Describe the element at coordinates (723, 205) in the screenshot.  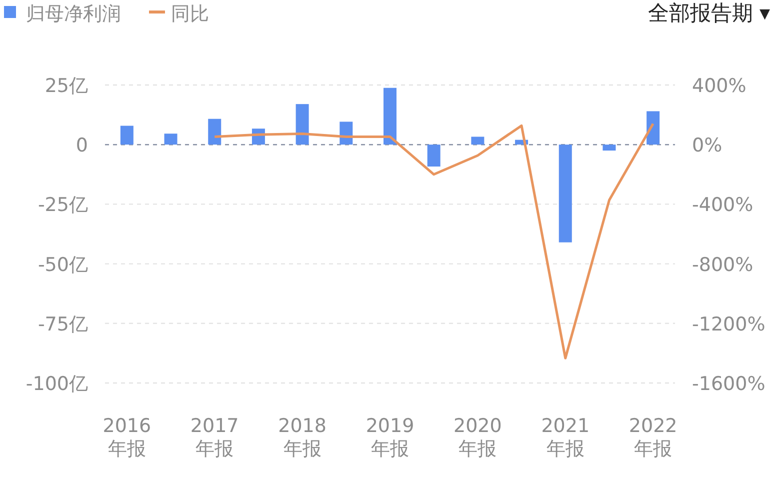
I see `y2-tick-label: -400%` at that location.